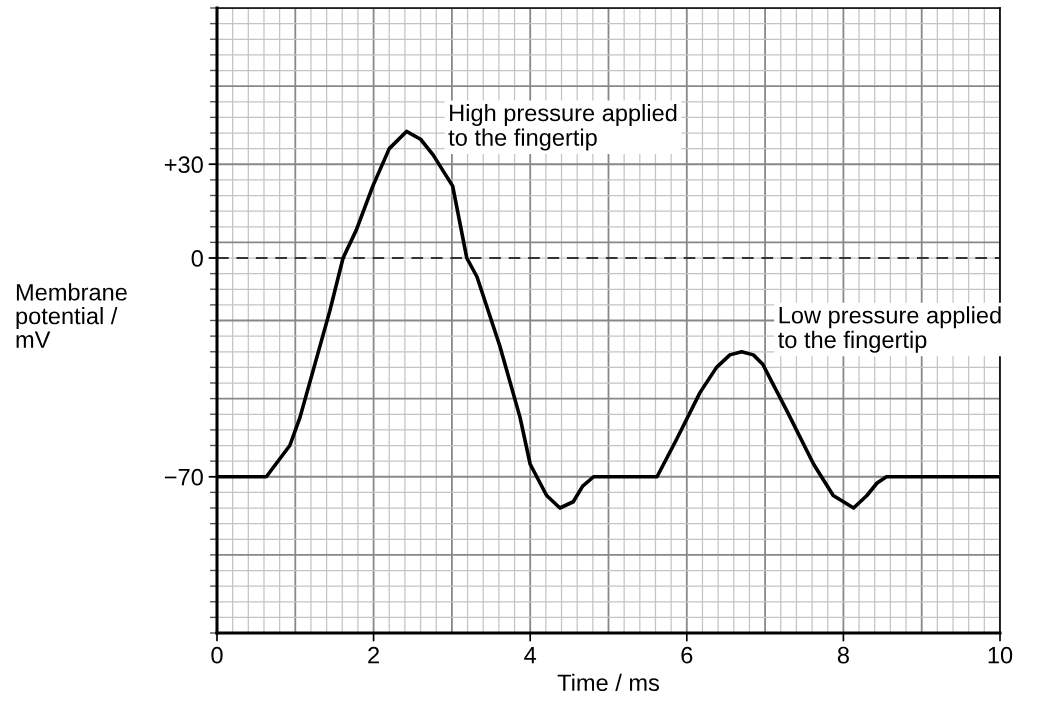 This screenshot has height=715, width=1061. What do you see at coordinates (843, 655) in the screenshot?
I see `x-tick-label: 8` at bounding box center [843, 655].